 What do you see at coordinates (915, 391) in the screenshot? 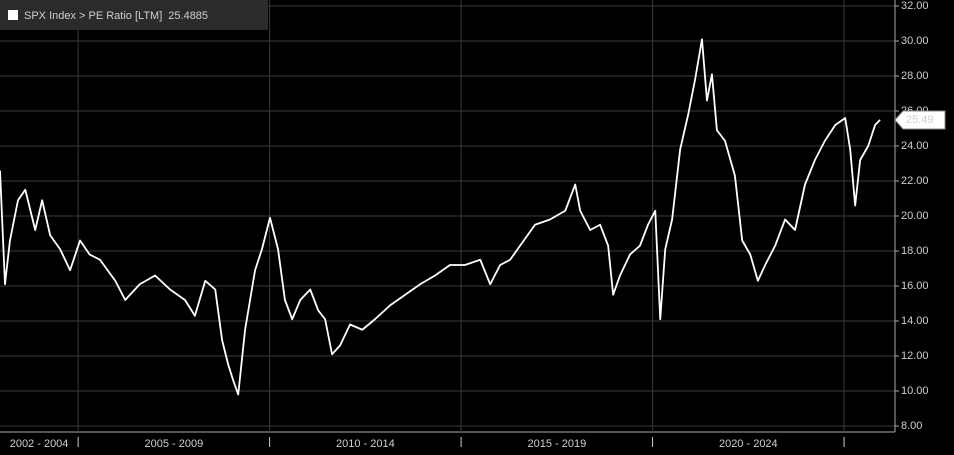
I see `y-tick-label: 10.00` at bounding box center [915, 391].